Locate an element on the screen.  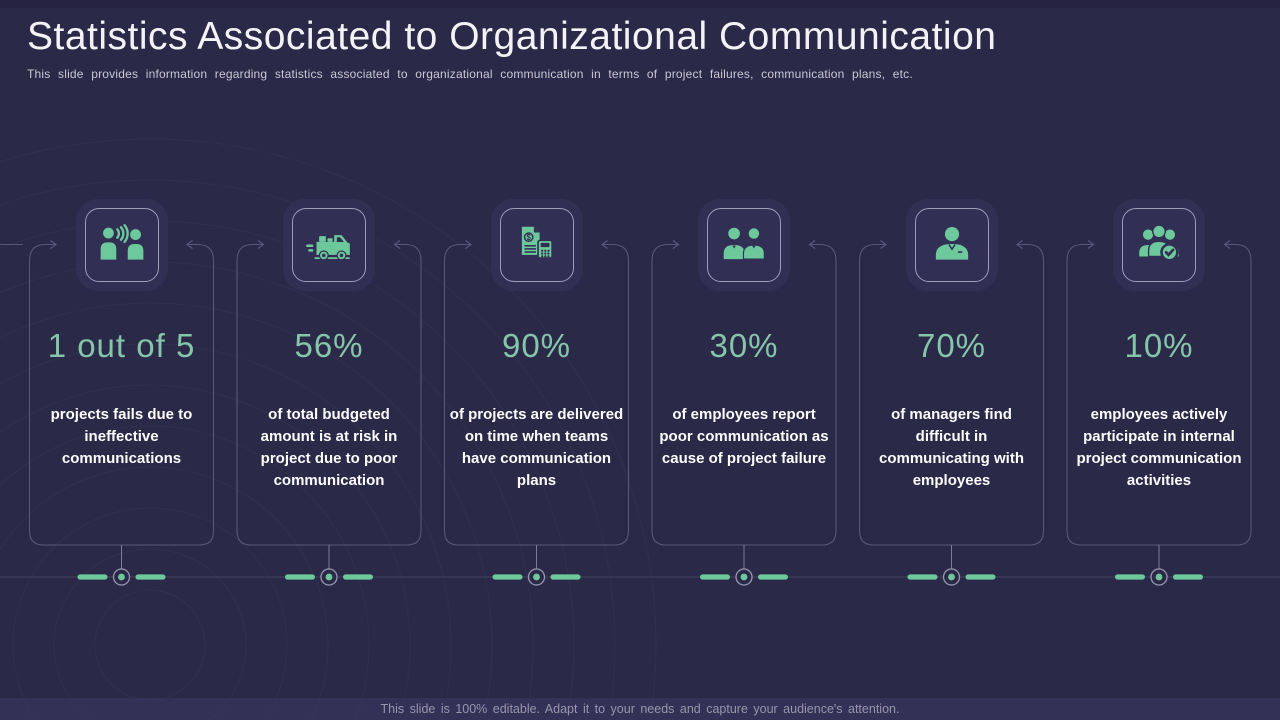
stat-value: 70% is located at coordinates (951, 345).